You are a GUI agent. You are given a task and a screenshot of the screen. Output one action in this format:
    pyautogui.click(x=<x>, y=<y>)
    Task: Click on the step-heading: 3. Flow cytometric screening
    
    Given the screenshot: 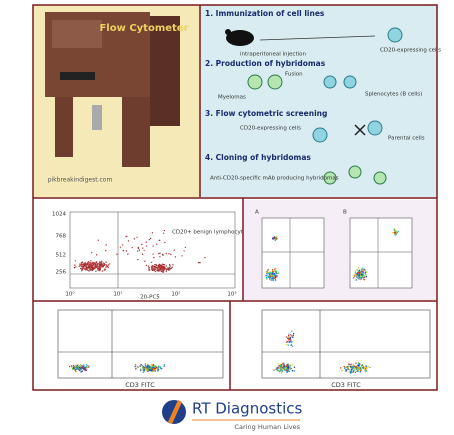 What is the action you would take?
    pyautogui.click(x=266, y=113)
    